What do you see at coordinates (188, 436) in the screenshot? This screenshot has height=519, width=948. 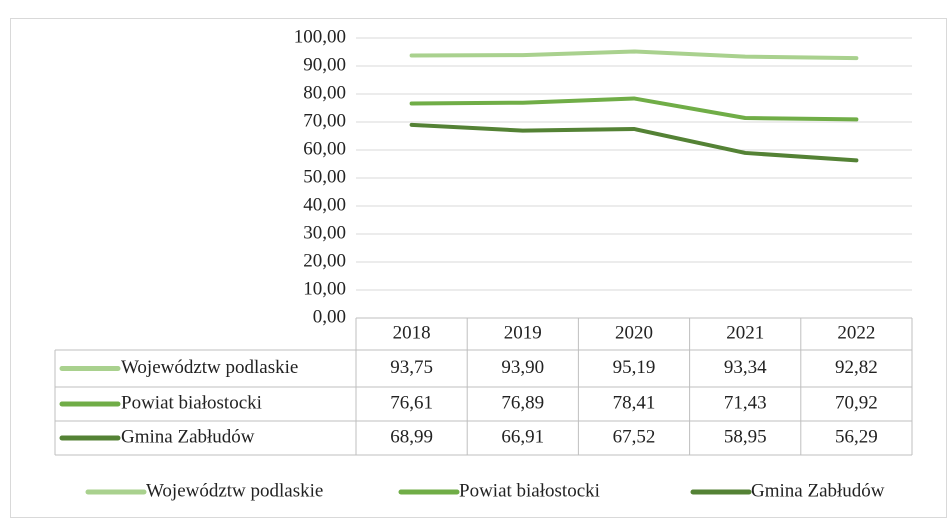 I see `table-row-label: Gmina Zabłudów` at bounding box center [188, 436].